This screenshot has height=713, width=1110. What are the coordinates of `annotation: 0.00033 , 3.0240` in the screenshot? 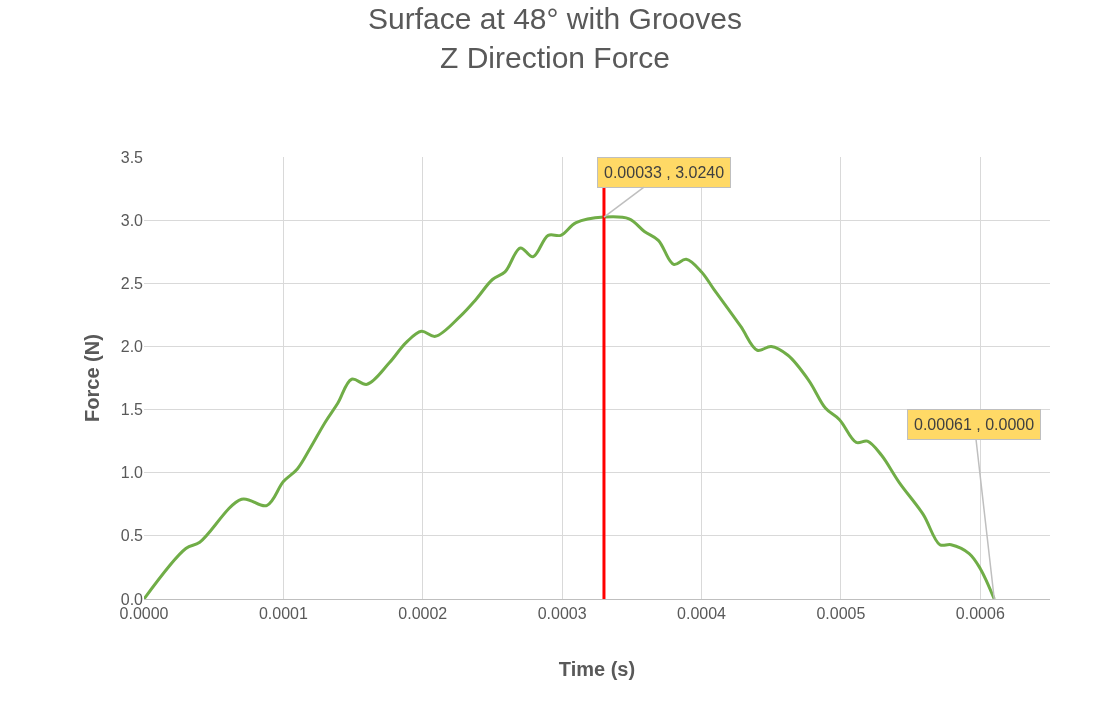 It's located at (664, 172).